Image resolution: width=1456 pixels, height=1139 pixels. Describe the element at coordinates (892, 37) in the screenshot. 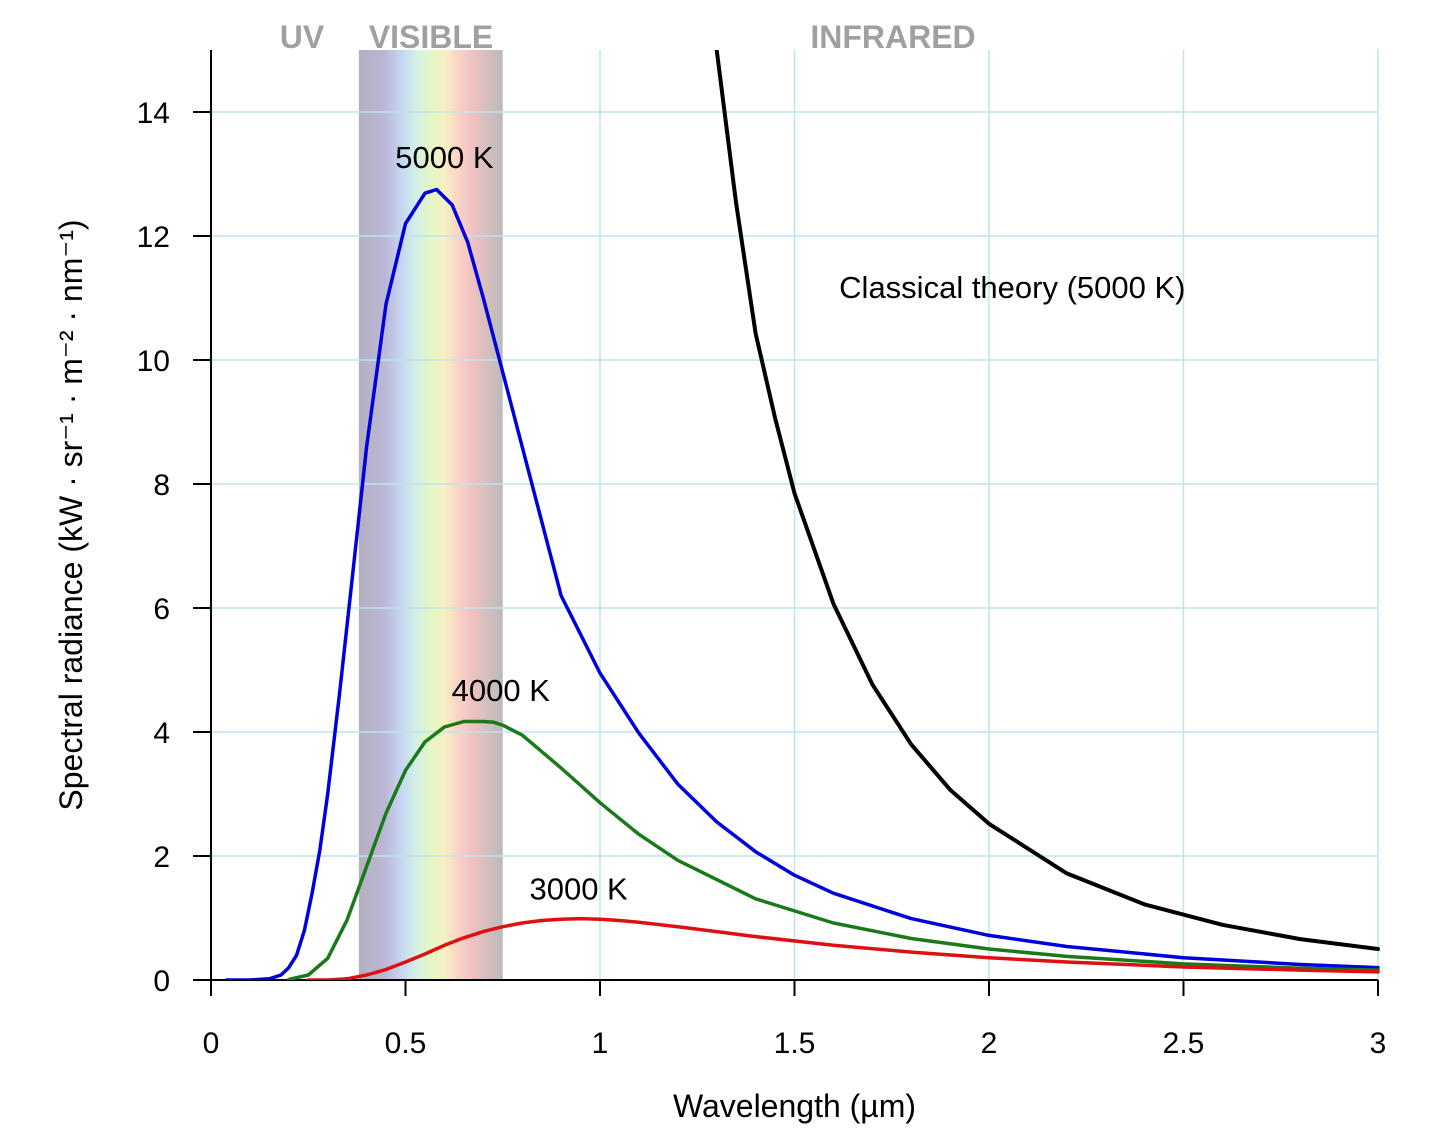

I see `region-label-infrared: INFRARED` at that location.